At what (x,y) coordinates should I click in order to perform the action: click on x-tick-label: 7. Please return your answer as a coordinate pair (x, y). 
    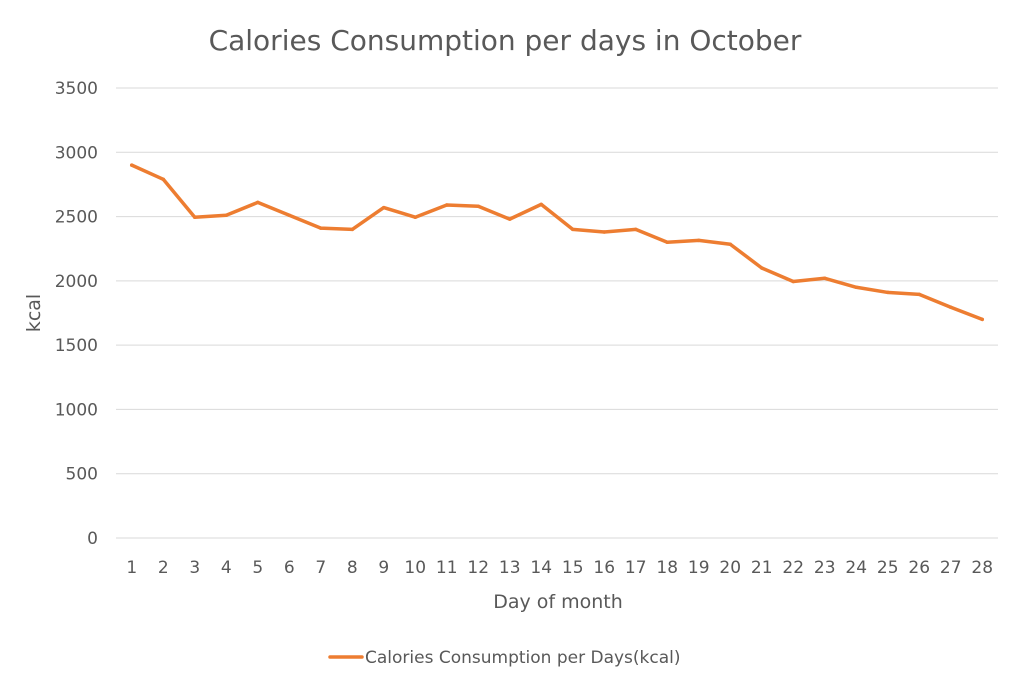
    Looking at the image, I should click on (320, 568).